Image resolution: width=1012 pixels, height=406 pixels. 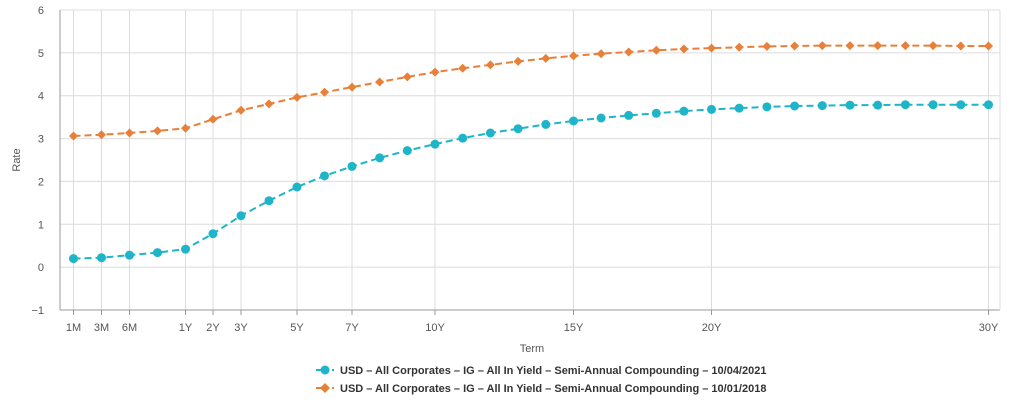 I want to click on x-tick-label: 3M, so click(x=101, y=328).